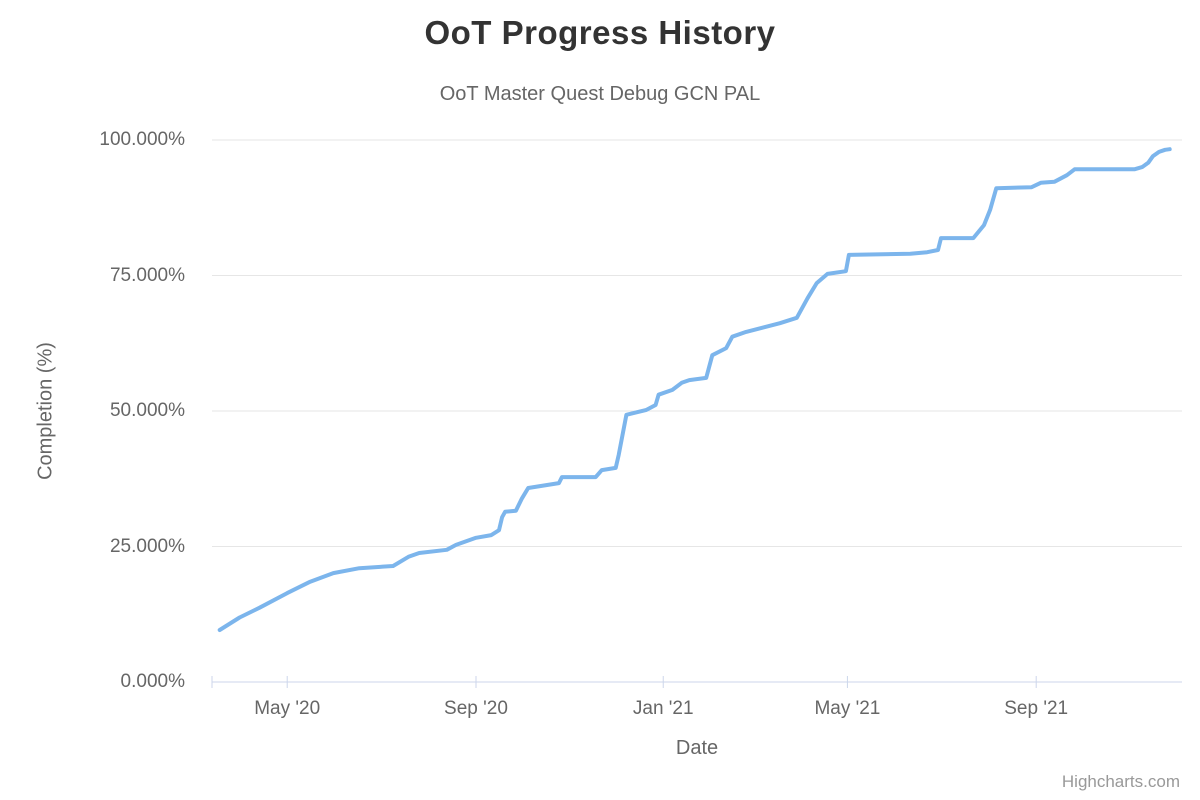 Image resolution: width=1200 pixels, height=800 pixels. Describe the element at coordinates (147, 546) in the screenshot. I see `y-tick-label: 25.000%` at that location.